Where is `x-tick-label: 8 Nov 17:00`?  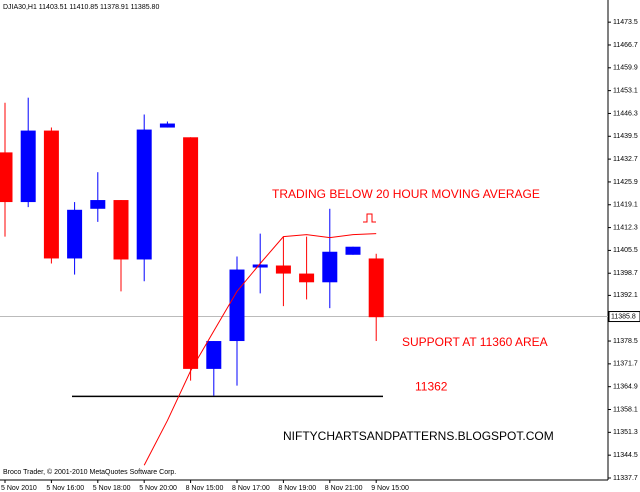
x-tick-label: 8 Nov 17:00 is located at coordinates (251, 488).